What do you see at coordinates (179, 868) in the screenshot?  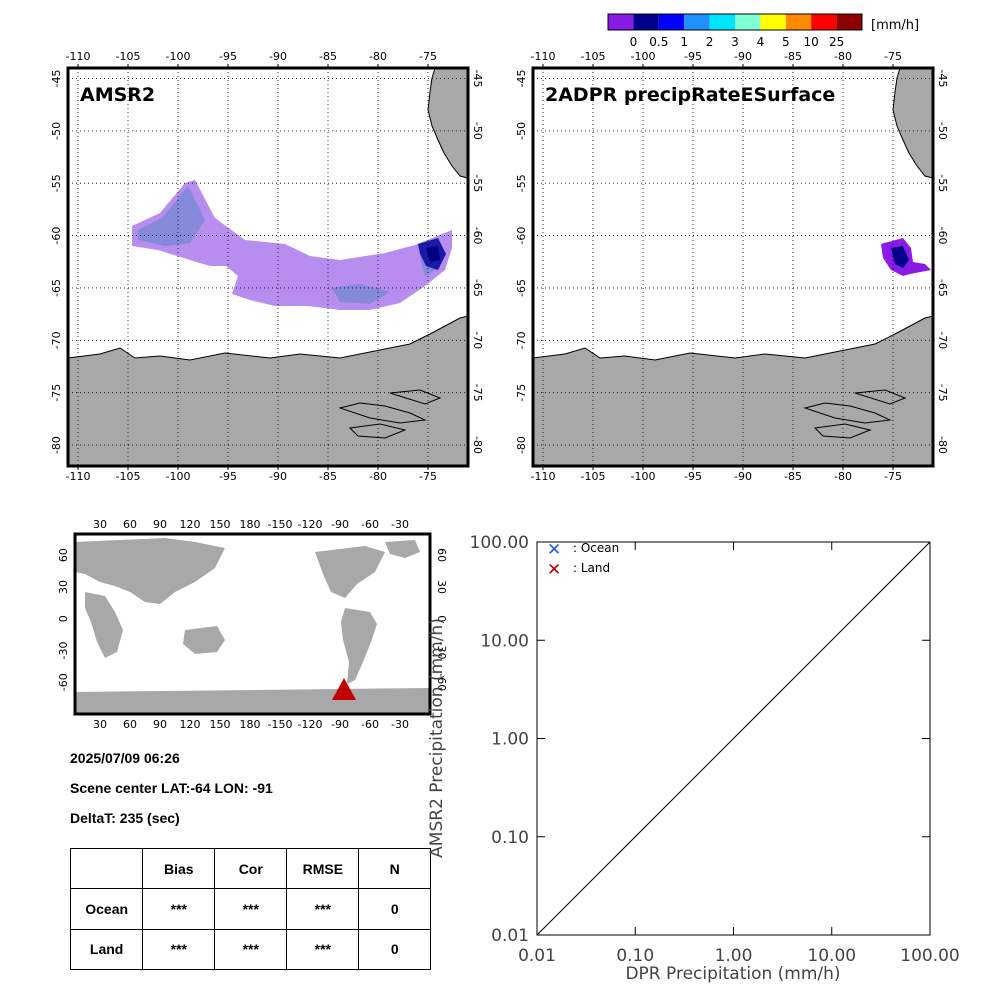 I see `stats-header-cell: Bias` at bounding box center [179, 868].